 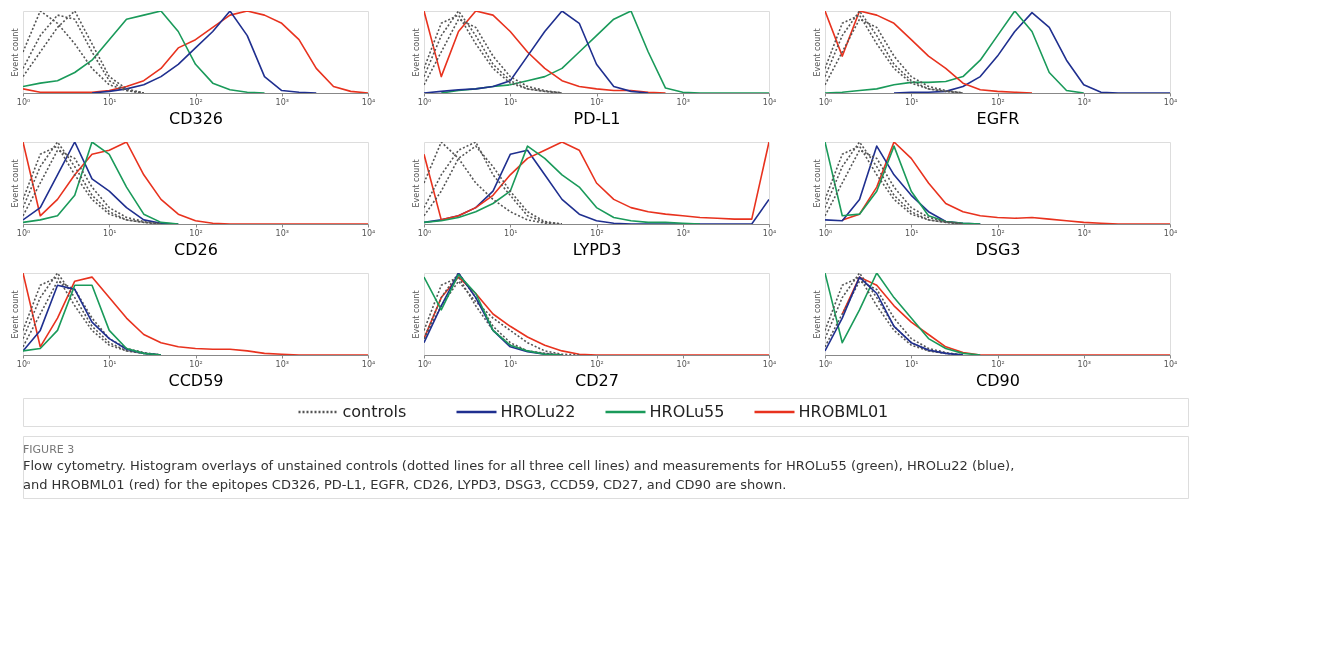 What do you see at coordinates (998, 380) in the screenshot?
I see `x-axis-title: CD90` at bounding box center [998, 380].